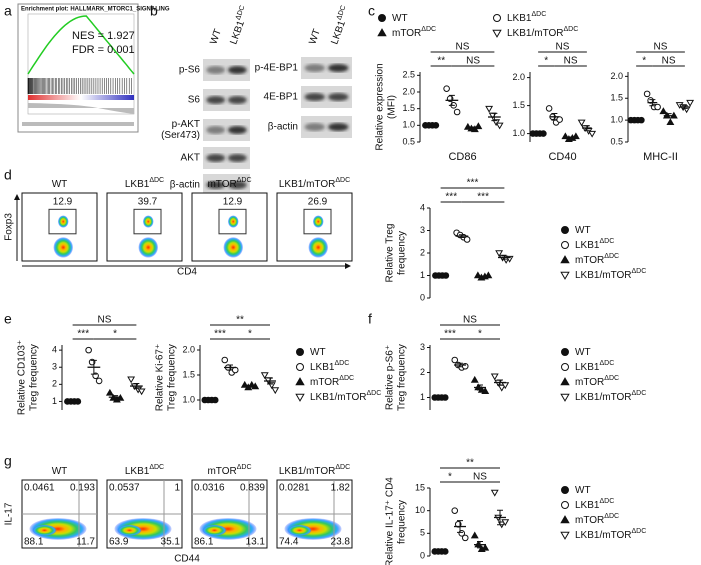 This screenshot has width=701, height=565. Describe the element at coordinates (402, 253) in the screenshot. I see `y-axis-label: frequency` at that location.